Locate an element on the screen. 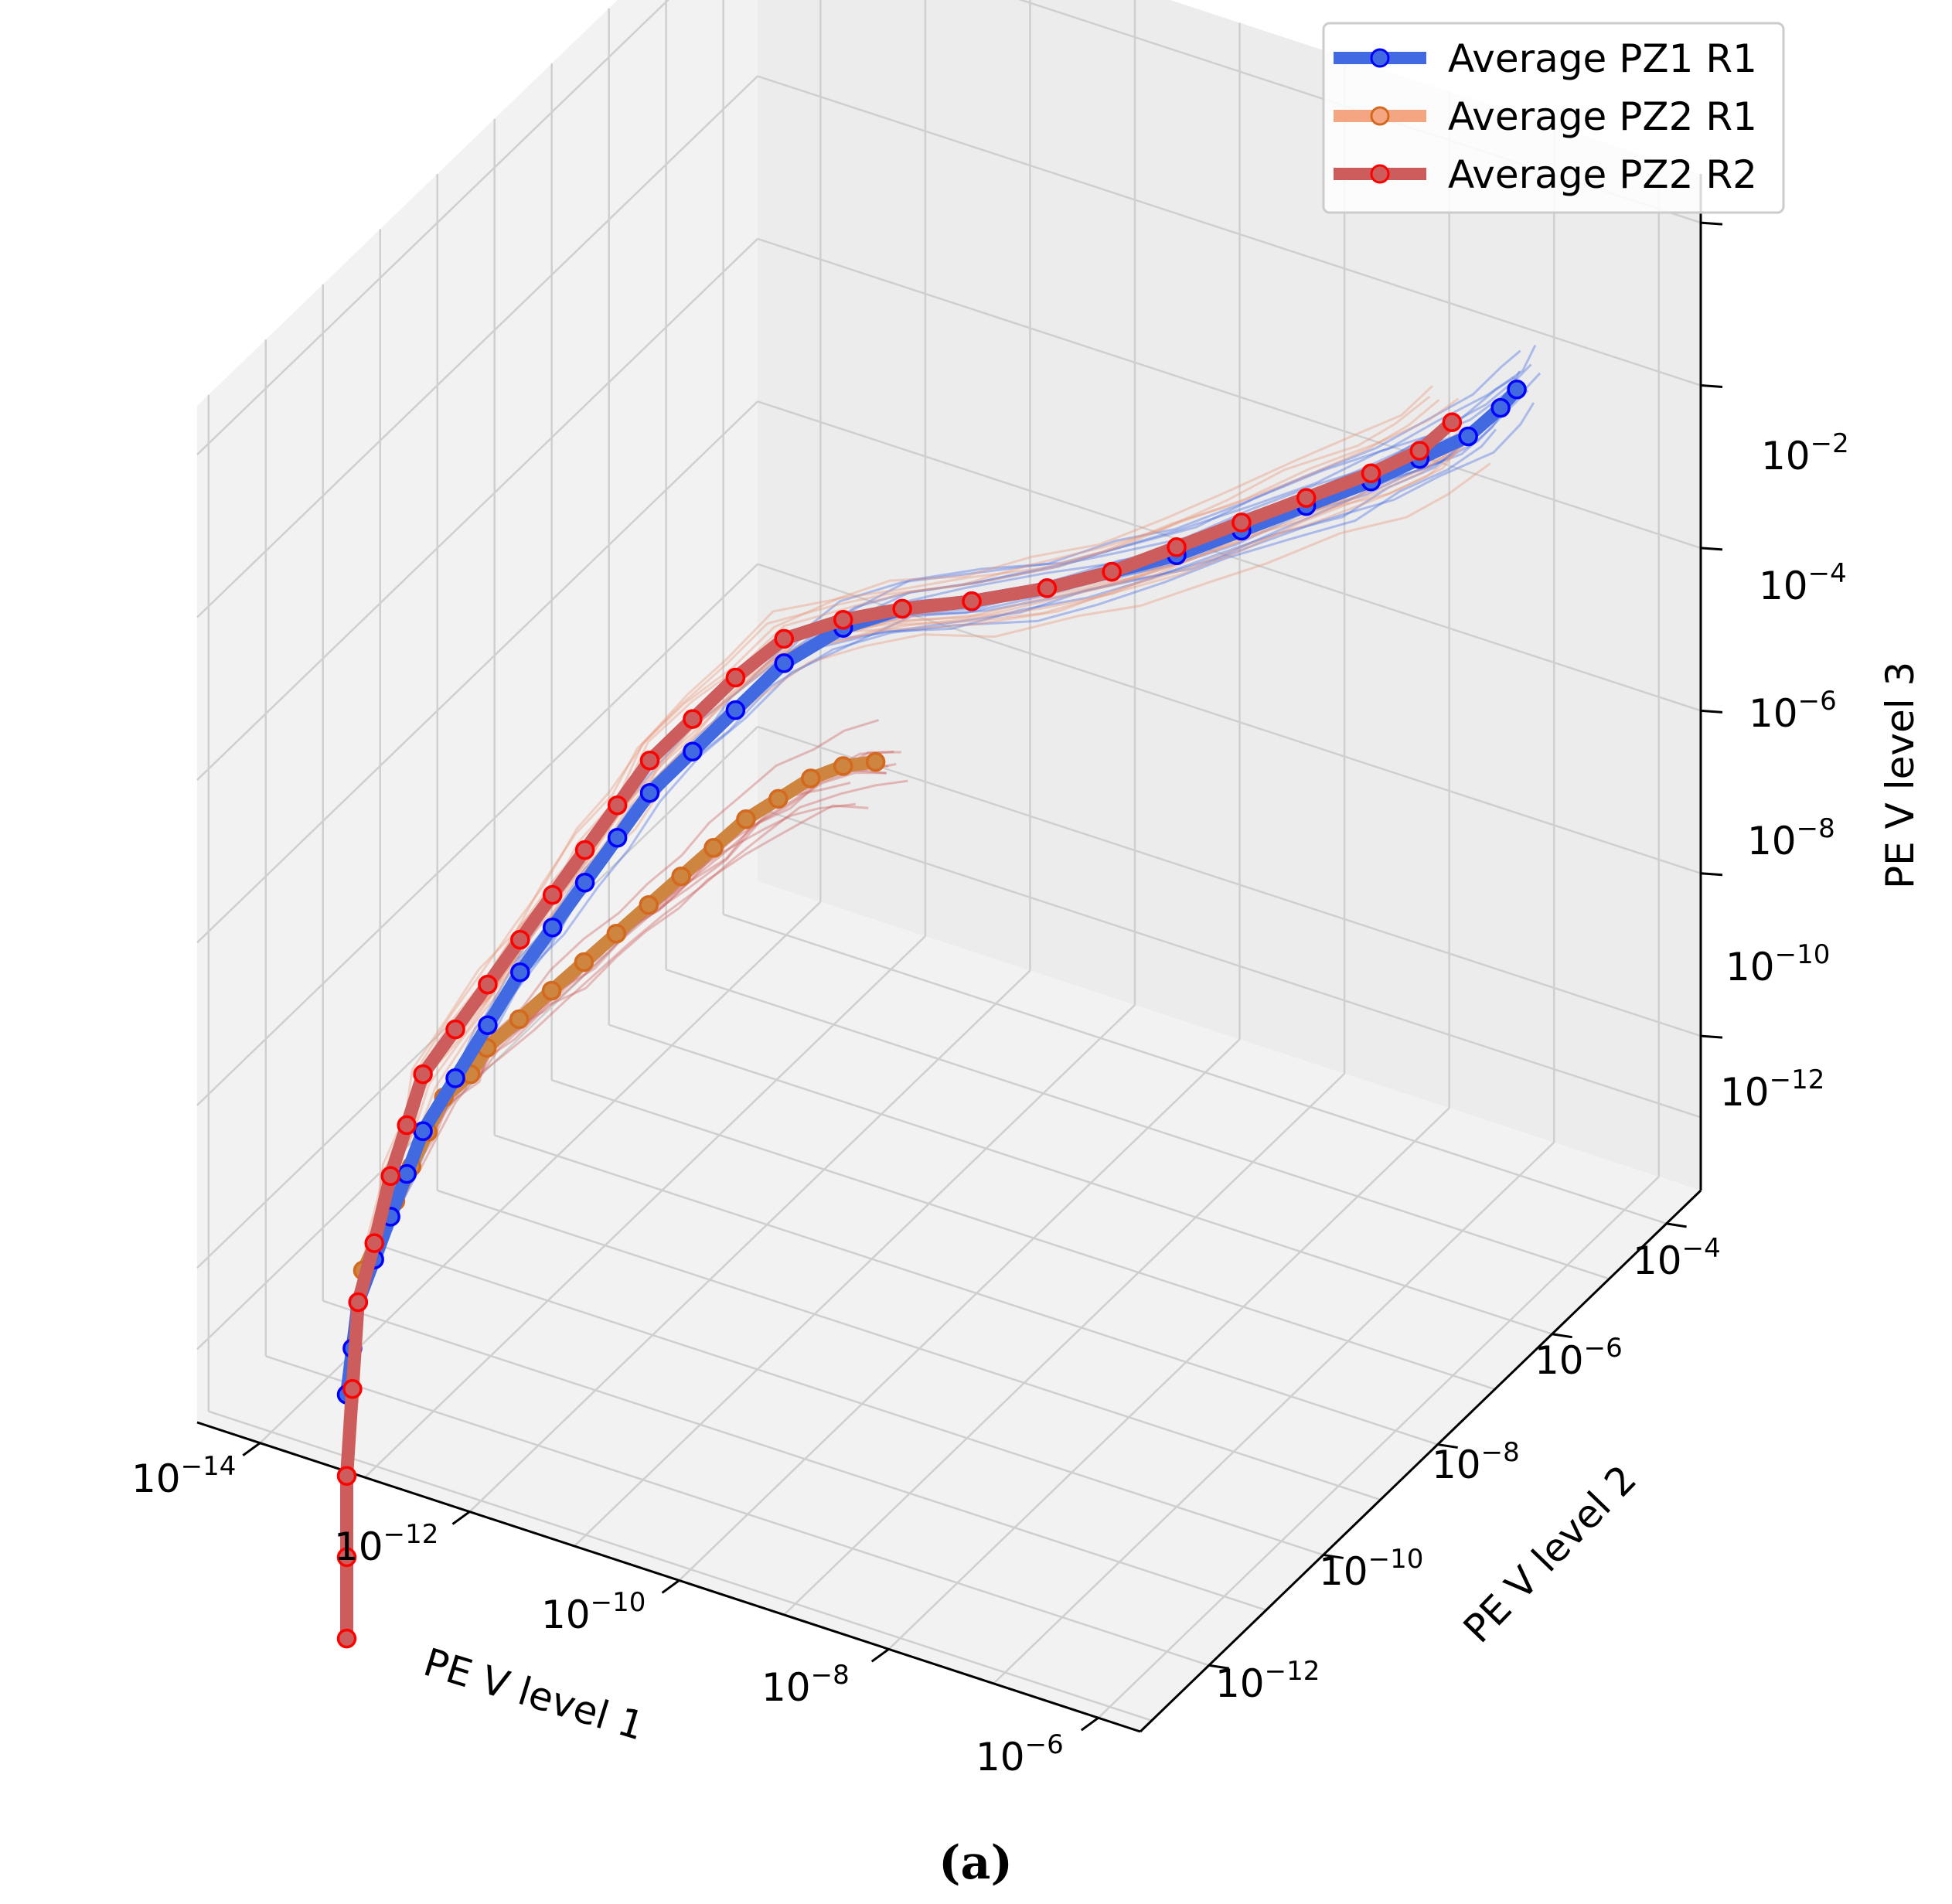 The image size is (1952, 1904). y-tick-label: 10−6 is located at coordinates (1579, 1358).